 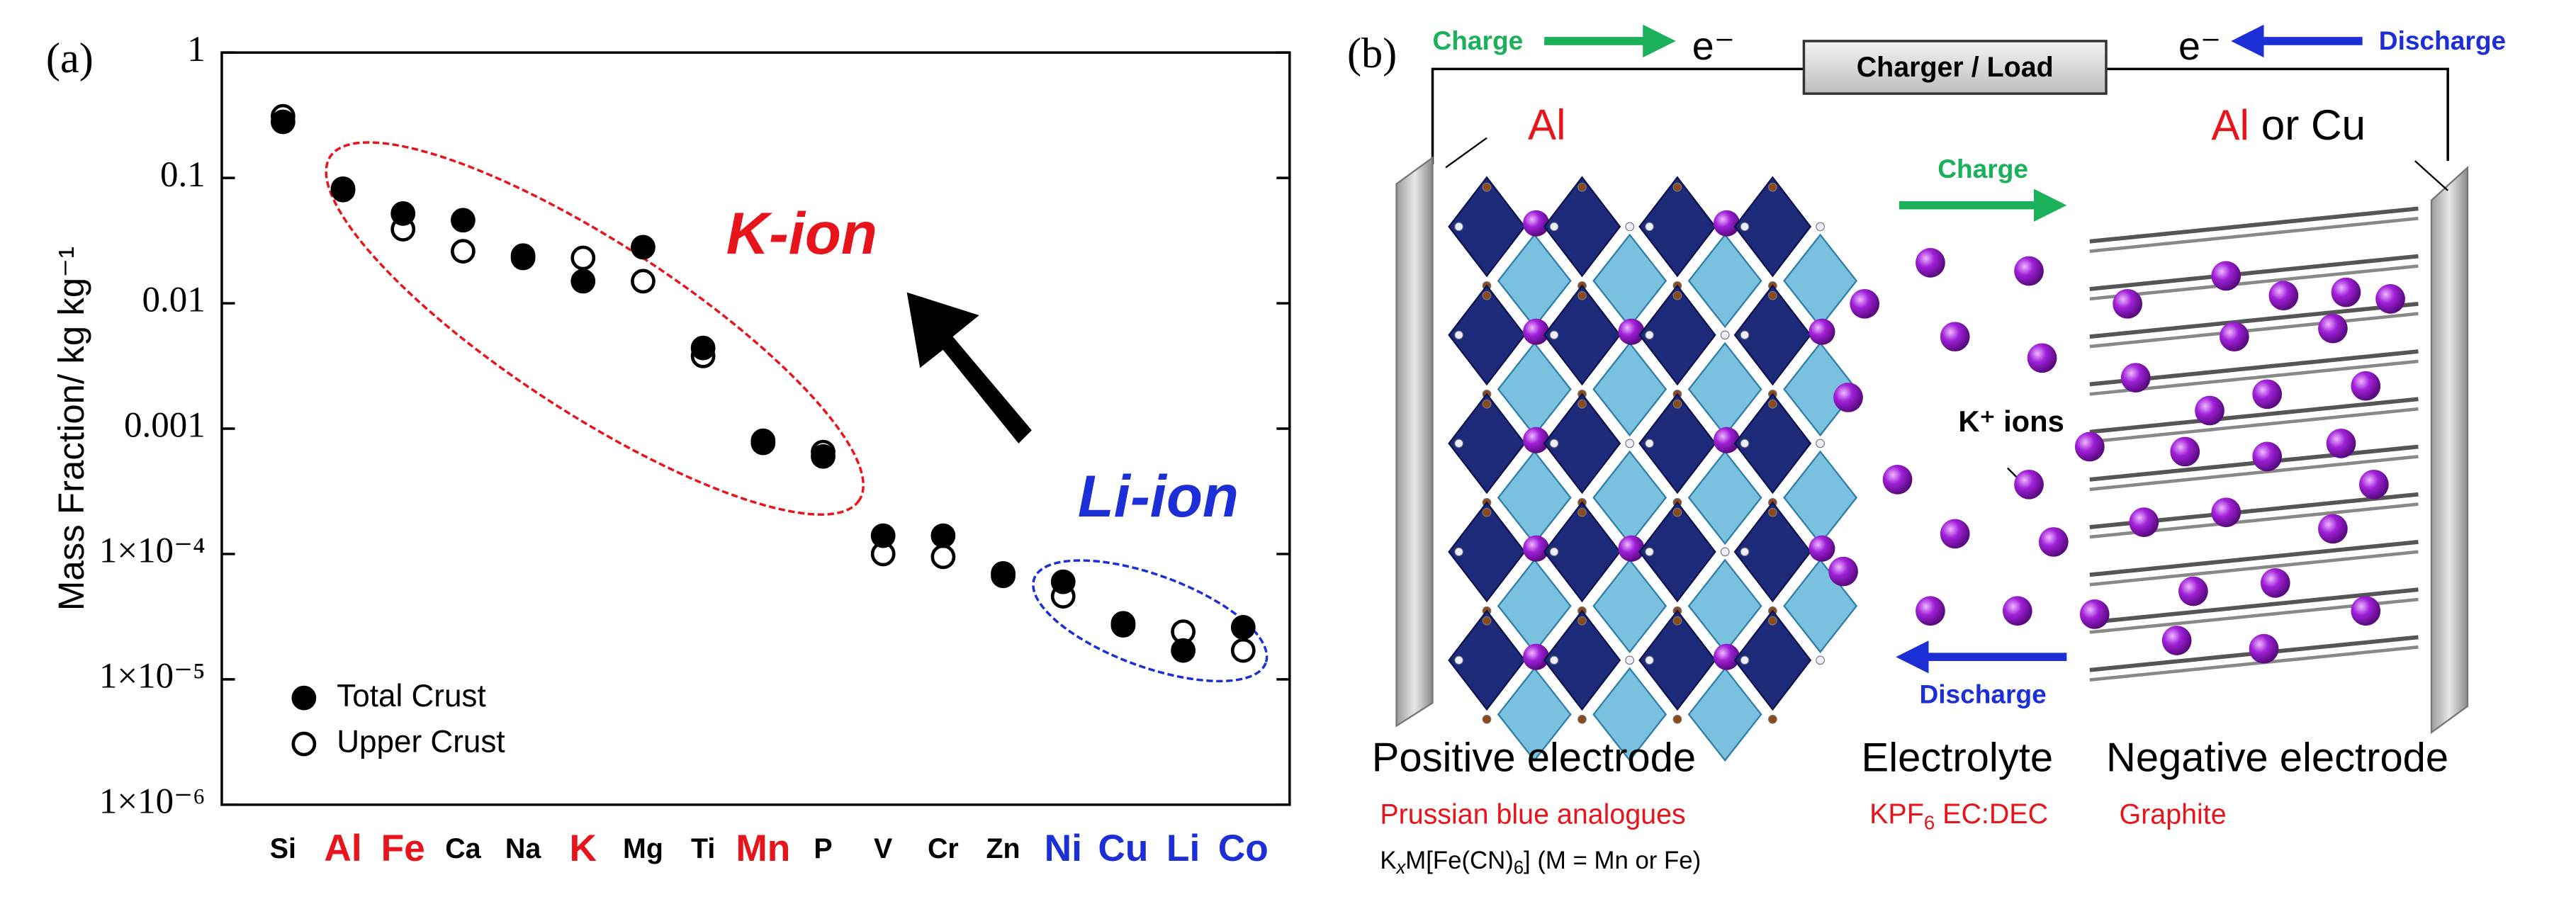 I want to click on wire, so click(x=2277, y=114).